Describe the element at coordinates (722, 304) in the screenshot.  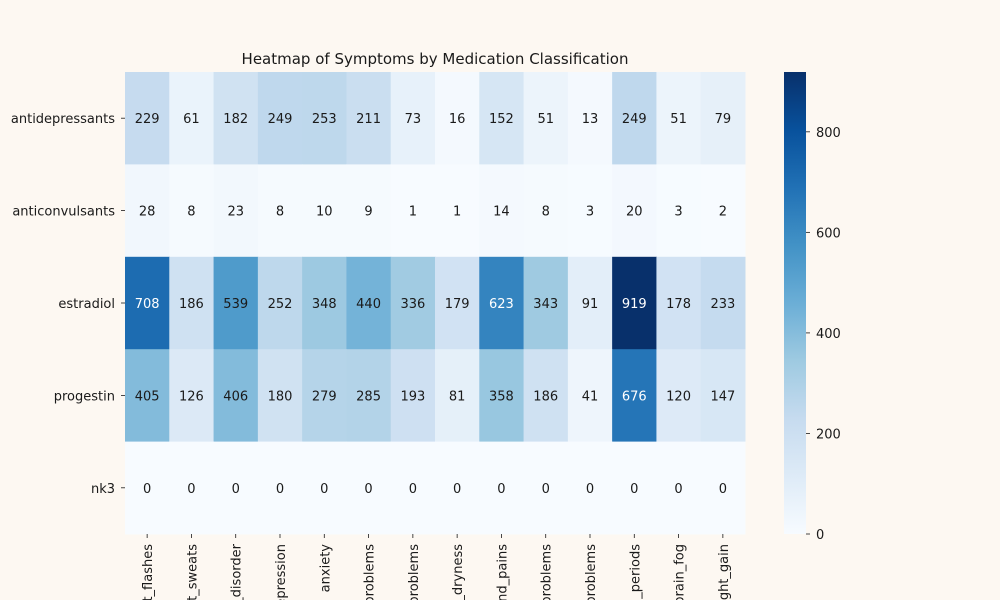
I see `cell-value-label: 233` at that location.